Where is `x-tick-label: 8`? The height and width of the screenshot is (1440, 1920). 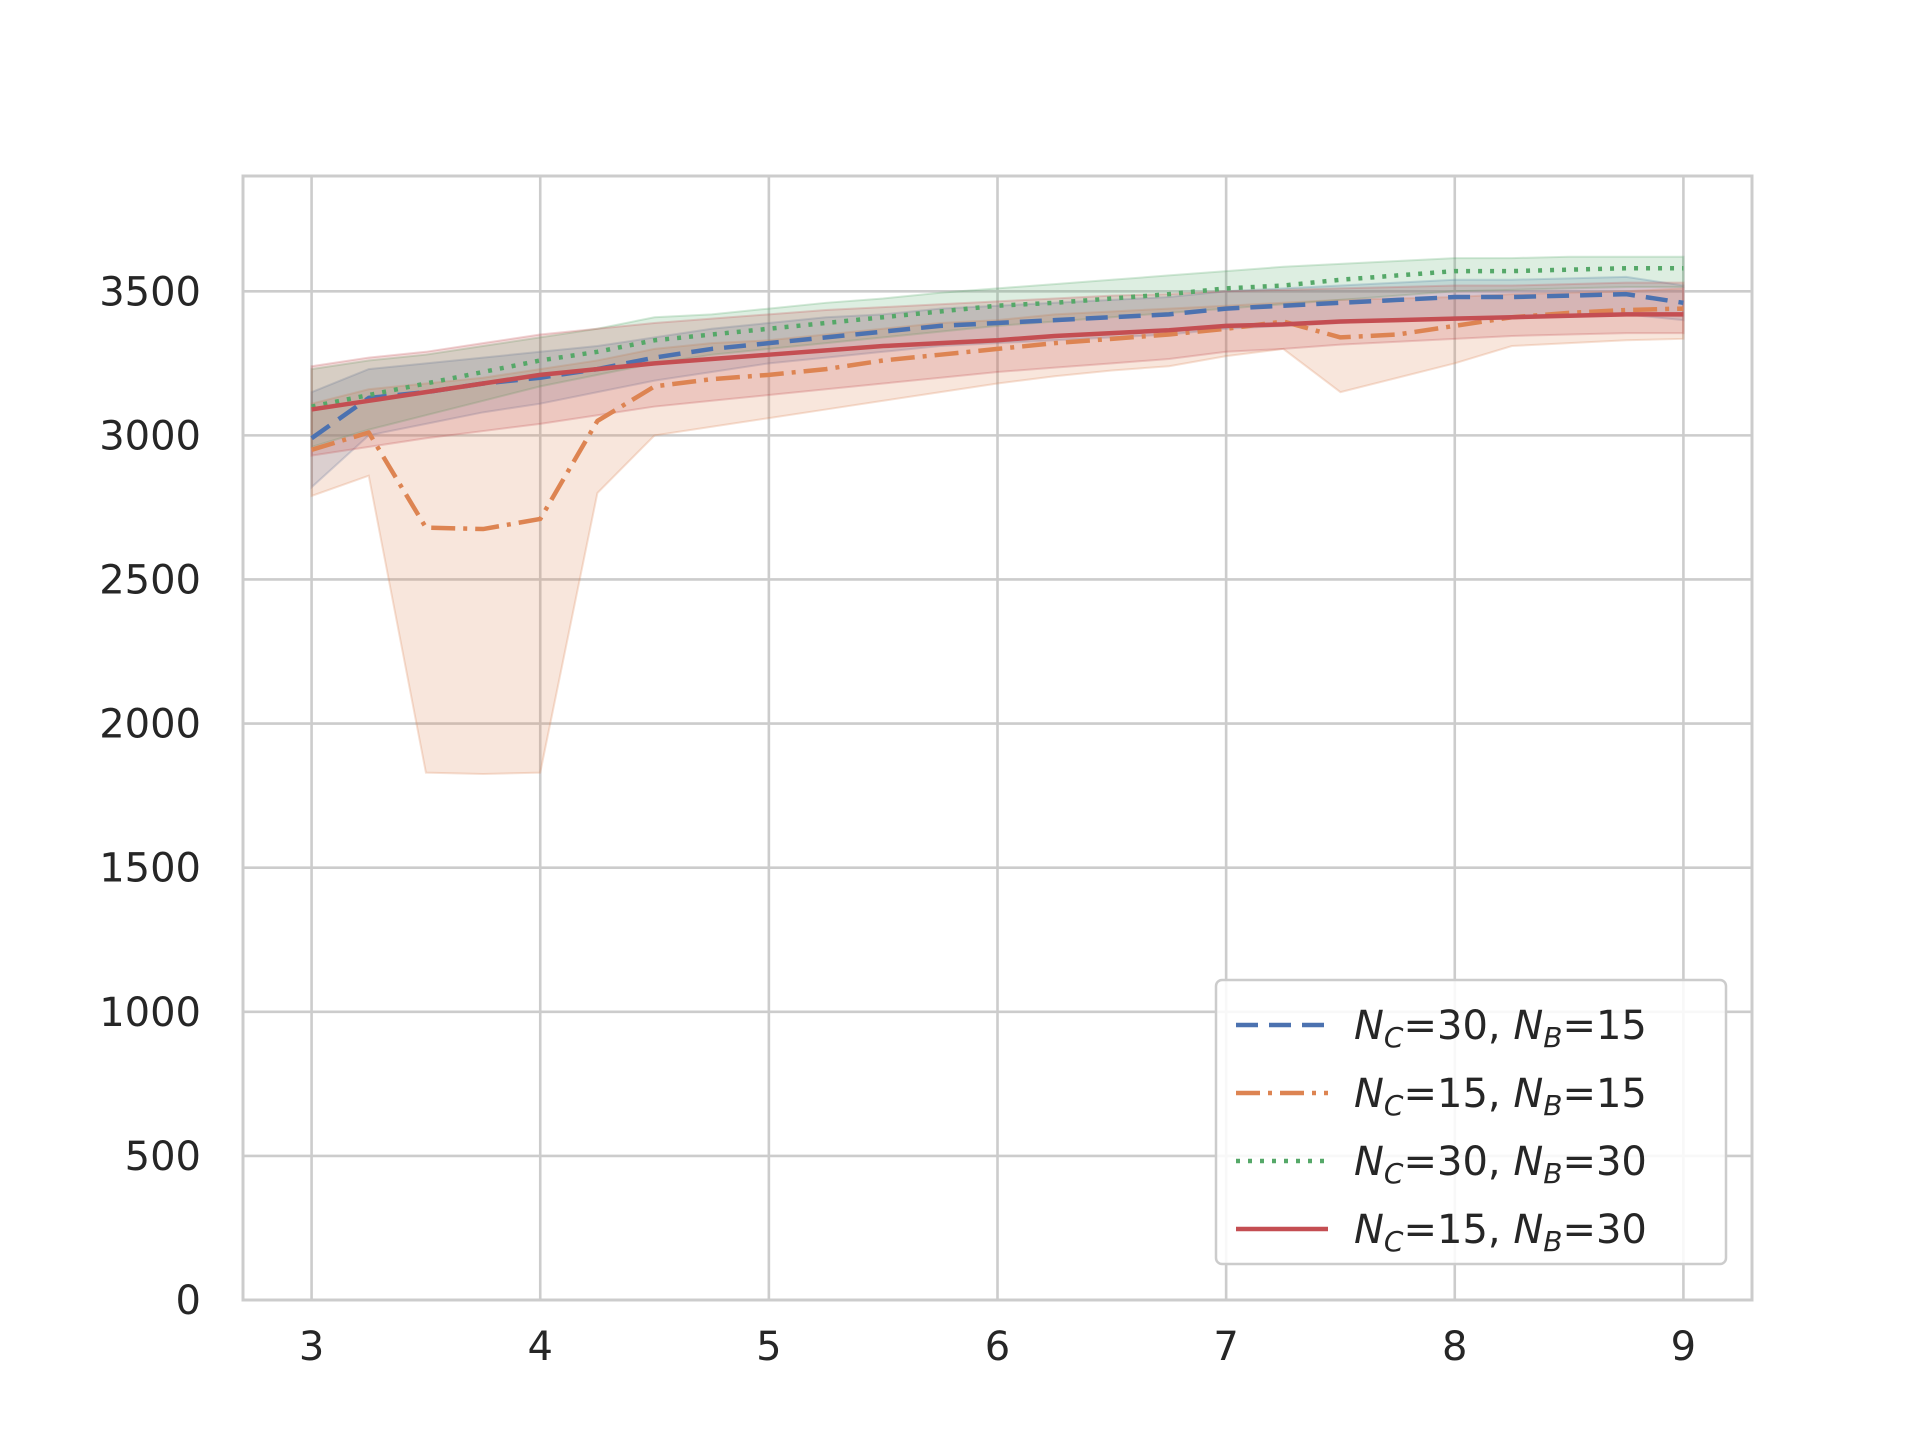 x-tick-label: 8 is located at coordinates (1454, 1347).